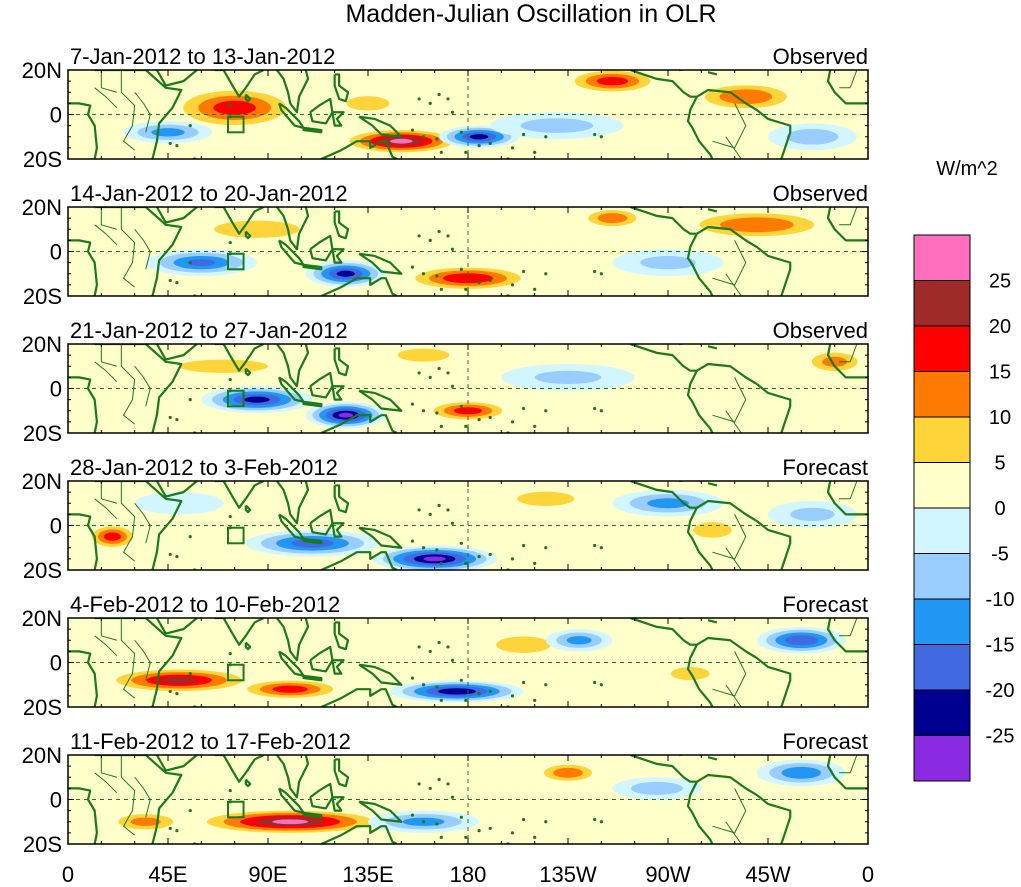 This screenshot has width=1021, height=887. I want to click on lat-label: 20S, so click(42, 570).